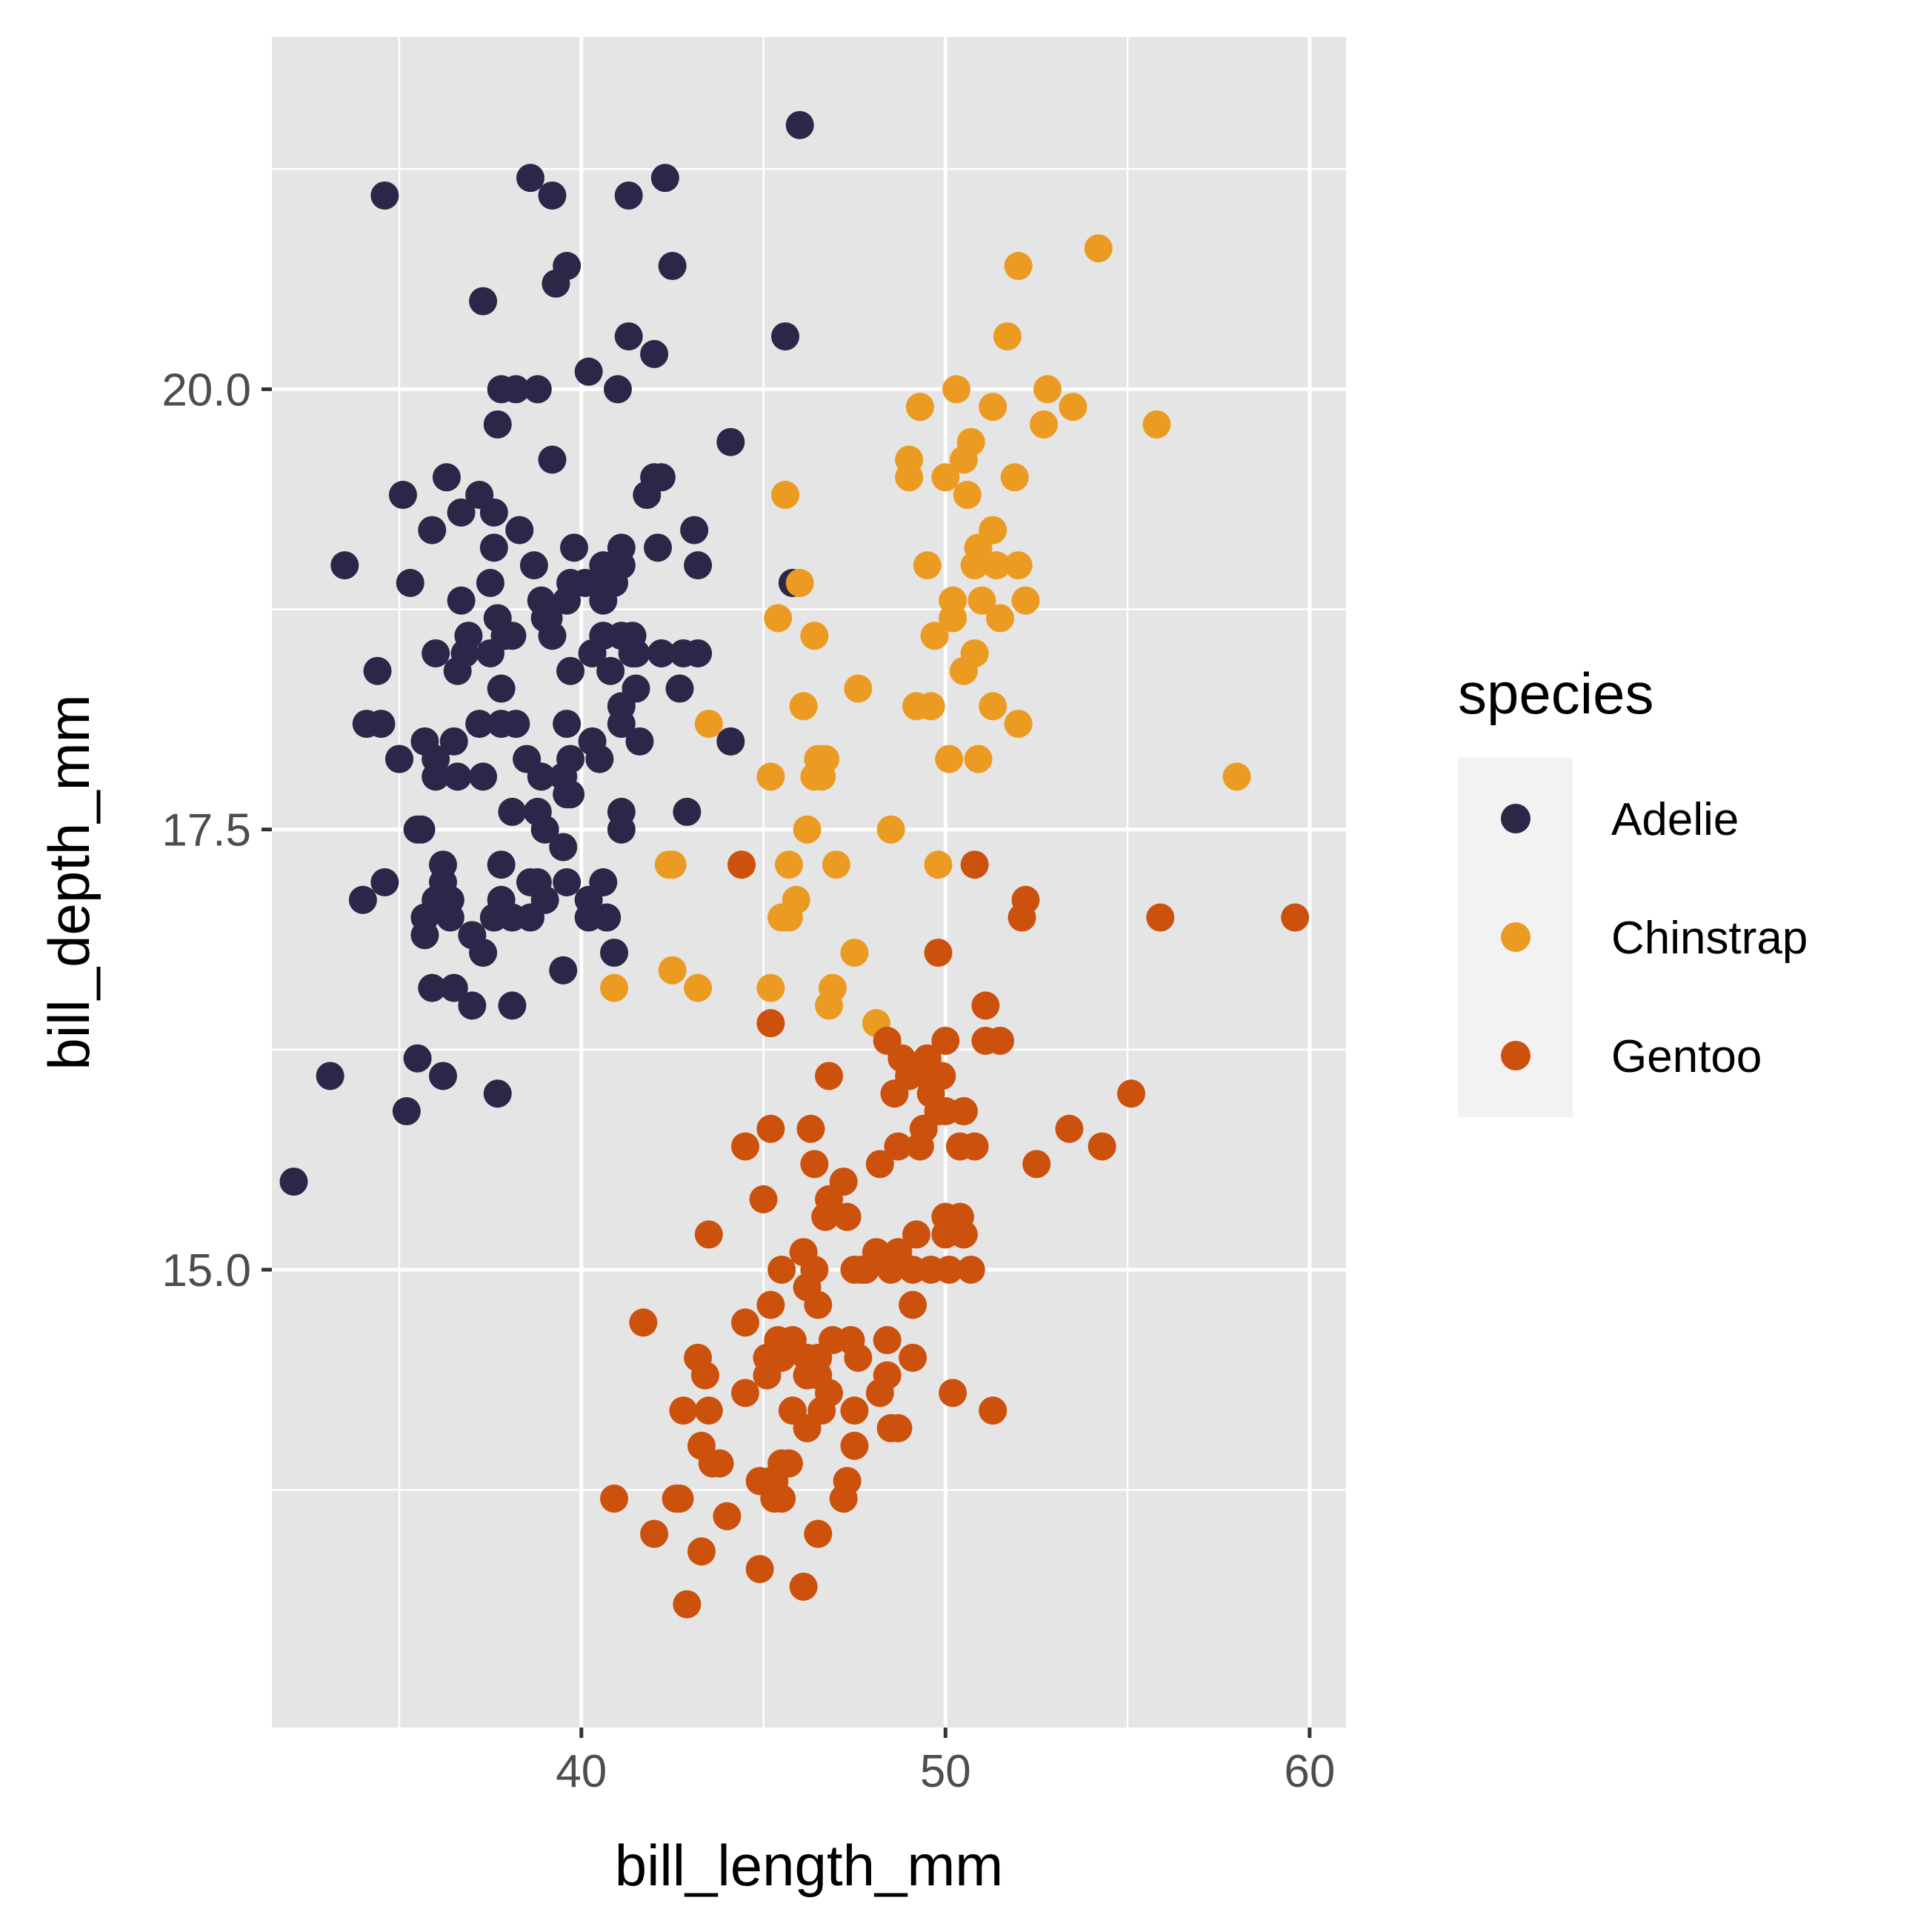 The width and height of the screenshot is (1932, 1932). What do you see at coordinates (1710, 939) in the screenshot?
I see `legend-label: Chinstrap` at bounding box center [1710, 939].